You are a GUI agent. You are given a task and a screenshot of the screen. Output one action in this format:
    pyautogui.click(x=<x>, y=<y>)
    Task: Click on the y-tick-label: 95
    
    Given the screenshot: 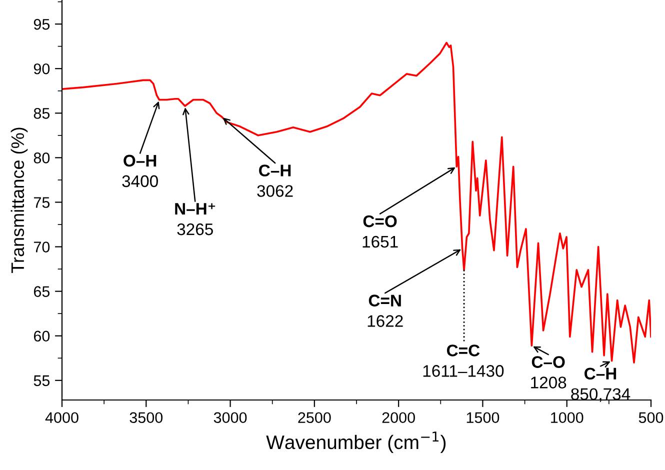 What is the action you would take?
    pyautogui.click(x=42, y=24)
    